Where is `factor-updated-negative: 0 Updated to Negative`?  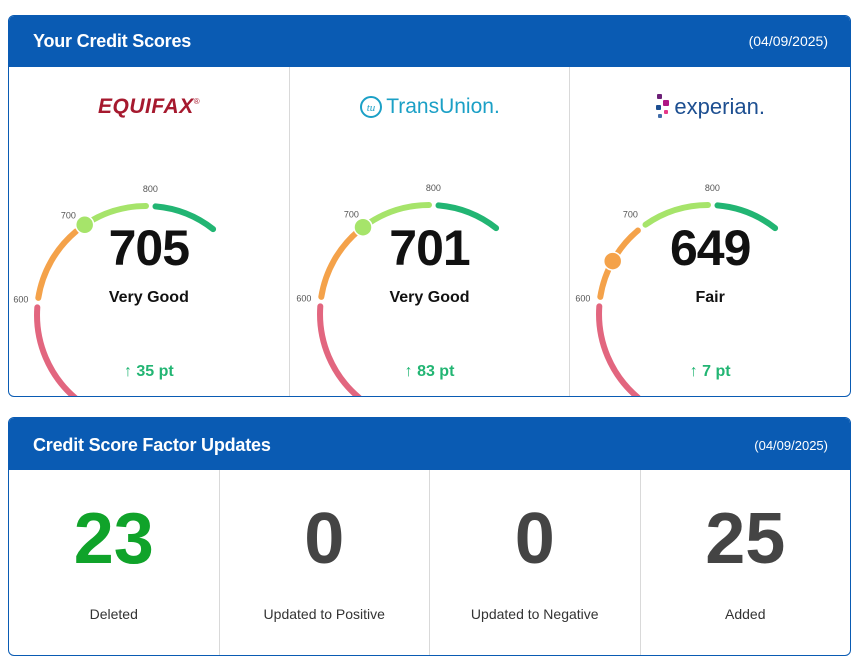 factor-updated-negative: 0 Updated to Negative is located at coordinates (534, 562).